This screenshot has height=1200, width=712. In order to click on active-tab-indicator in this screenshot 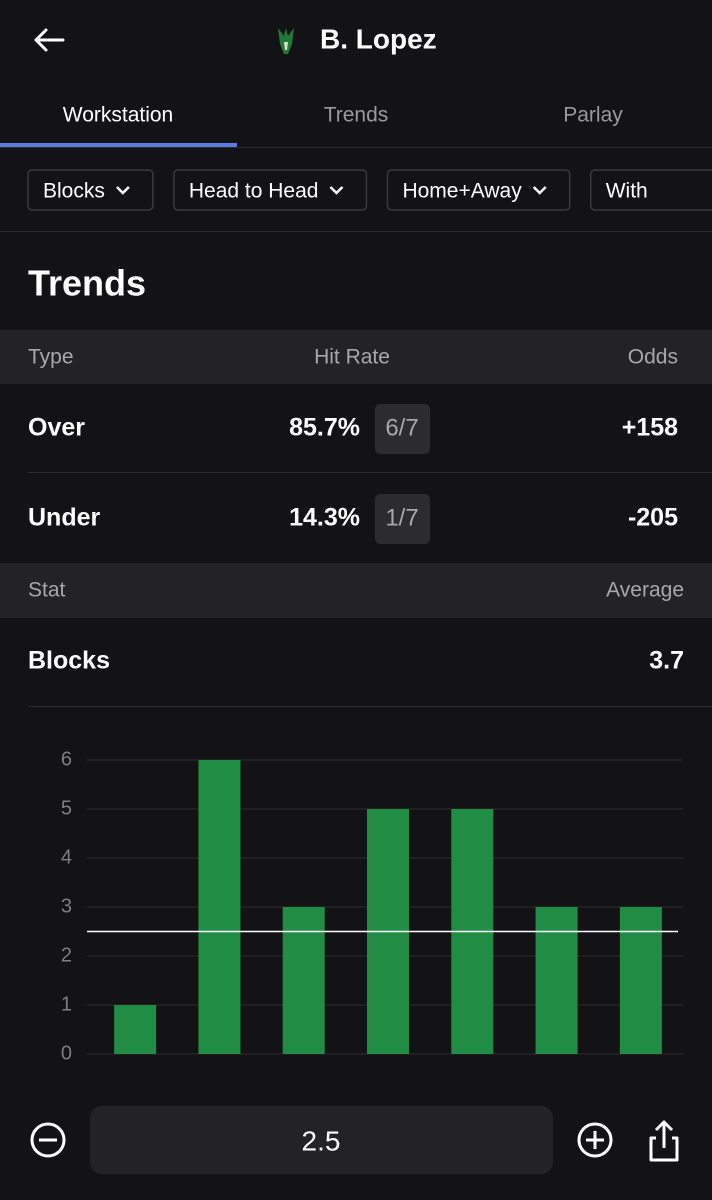, I will do `click(118, 145)`.